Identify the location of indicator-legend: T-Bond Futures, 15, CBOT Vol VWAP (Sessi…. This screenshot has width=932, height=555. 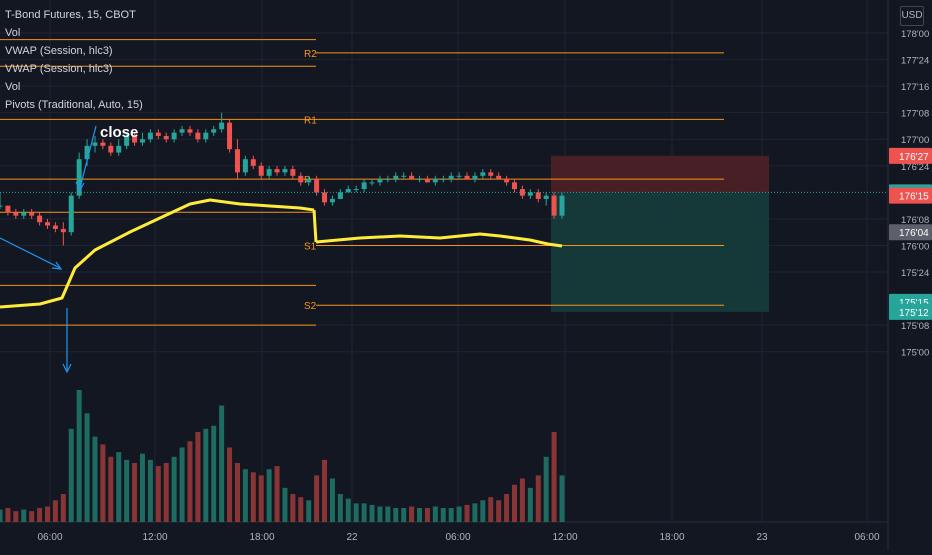
(74, 60).